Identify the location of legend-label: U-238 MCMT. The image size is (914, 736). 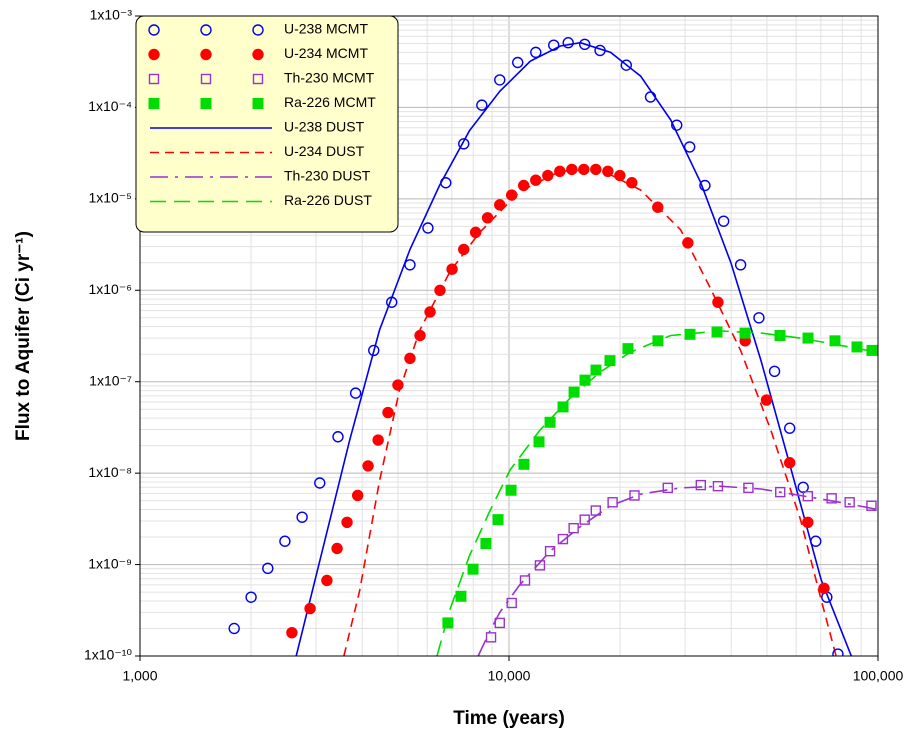
(326, 29).